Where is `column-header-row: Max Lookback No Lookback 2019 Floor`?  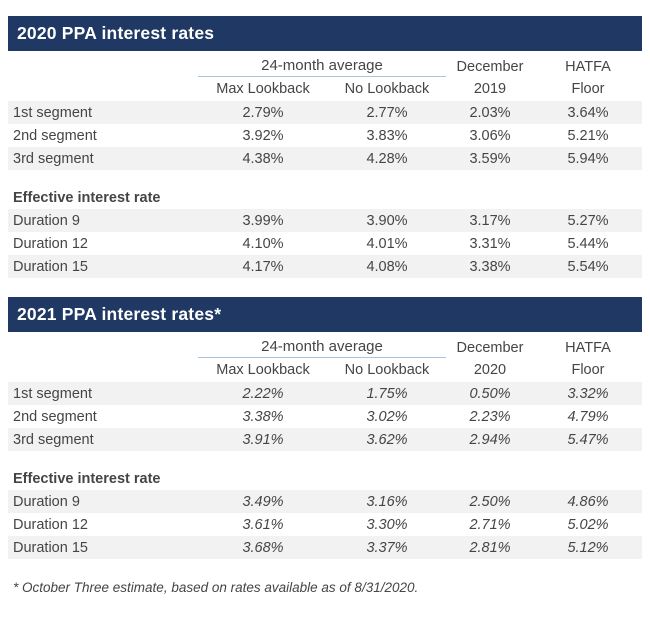
column-header-row: Max Lookback No Lookback 2019 Floor is located at coordinates (325, 89).